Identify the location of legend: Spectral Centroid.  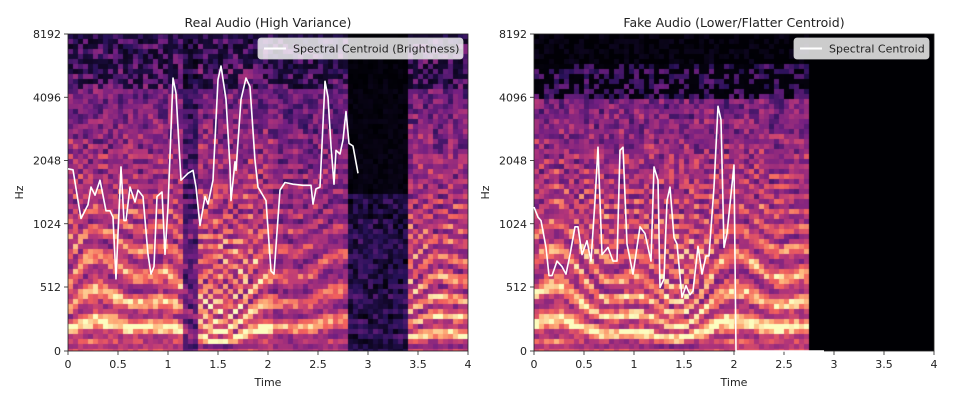
(861, 48).